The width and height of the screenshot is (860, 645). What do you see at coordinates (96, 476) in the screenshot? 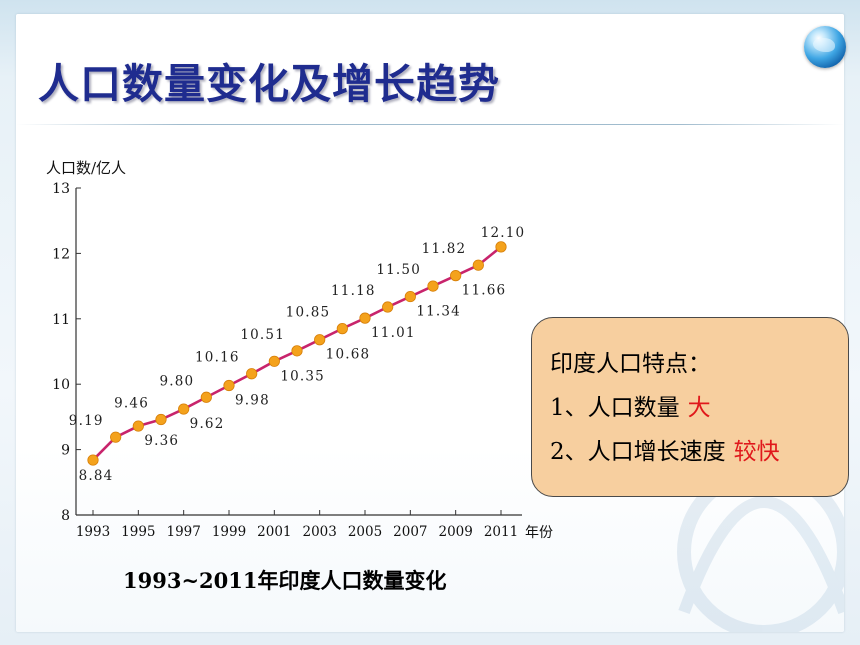
I see `data-label: 8.84` at bounding box center [96, 476].